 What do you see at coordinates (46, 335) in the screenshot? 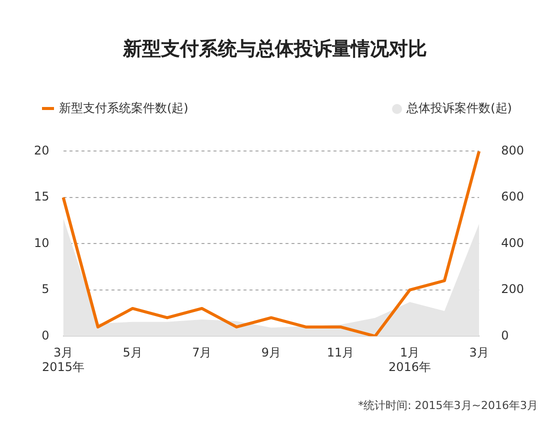
I see `y-tick-label: 0` at bounding box center [46, 335].